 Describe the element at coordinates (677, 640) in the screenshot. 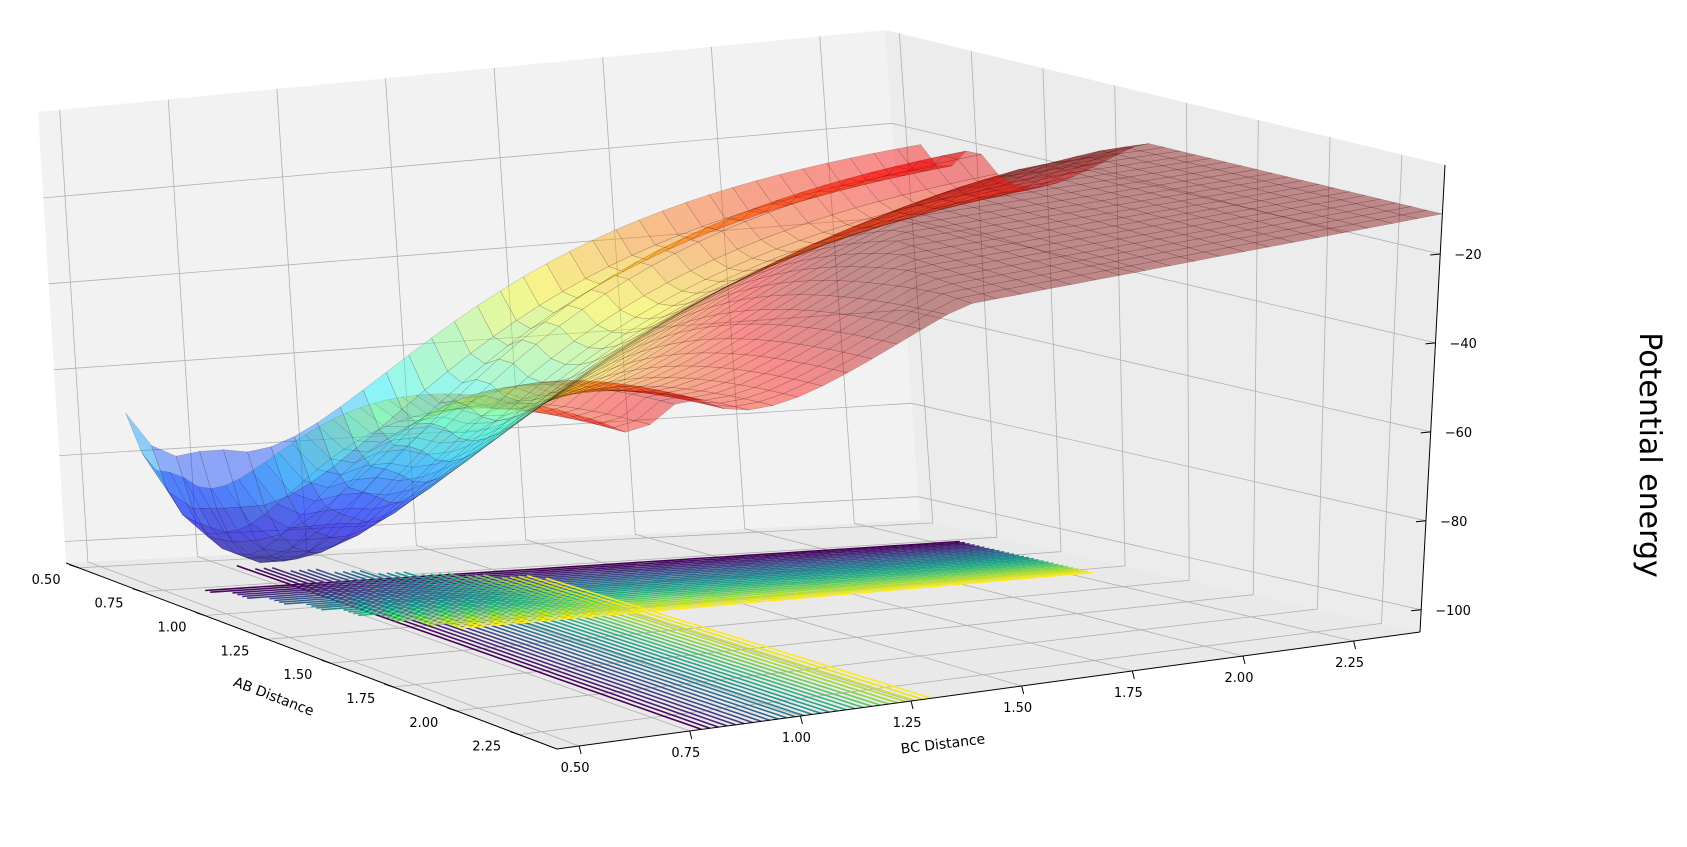

I see `contour-line` at that location.